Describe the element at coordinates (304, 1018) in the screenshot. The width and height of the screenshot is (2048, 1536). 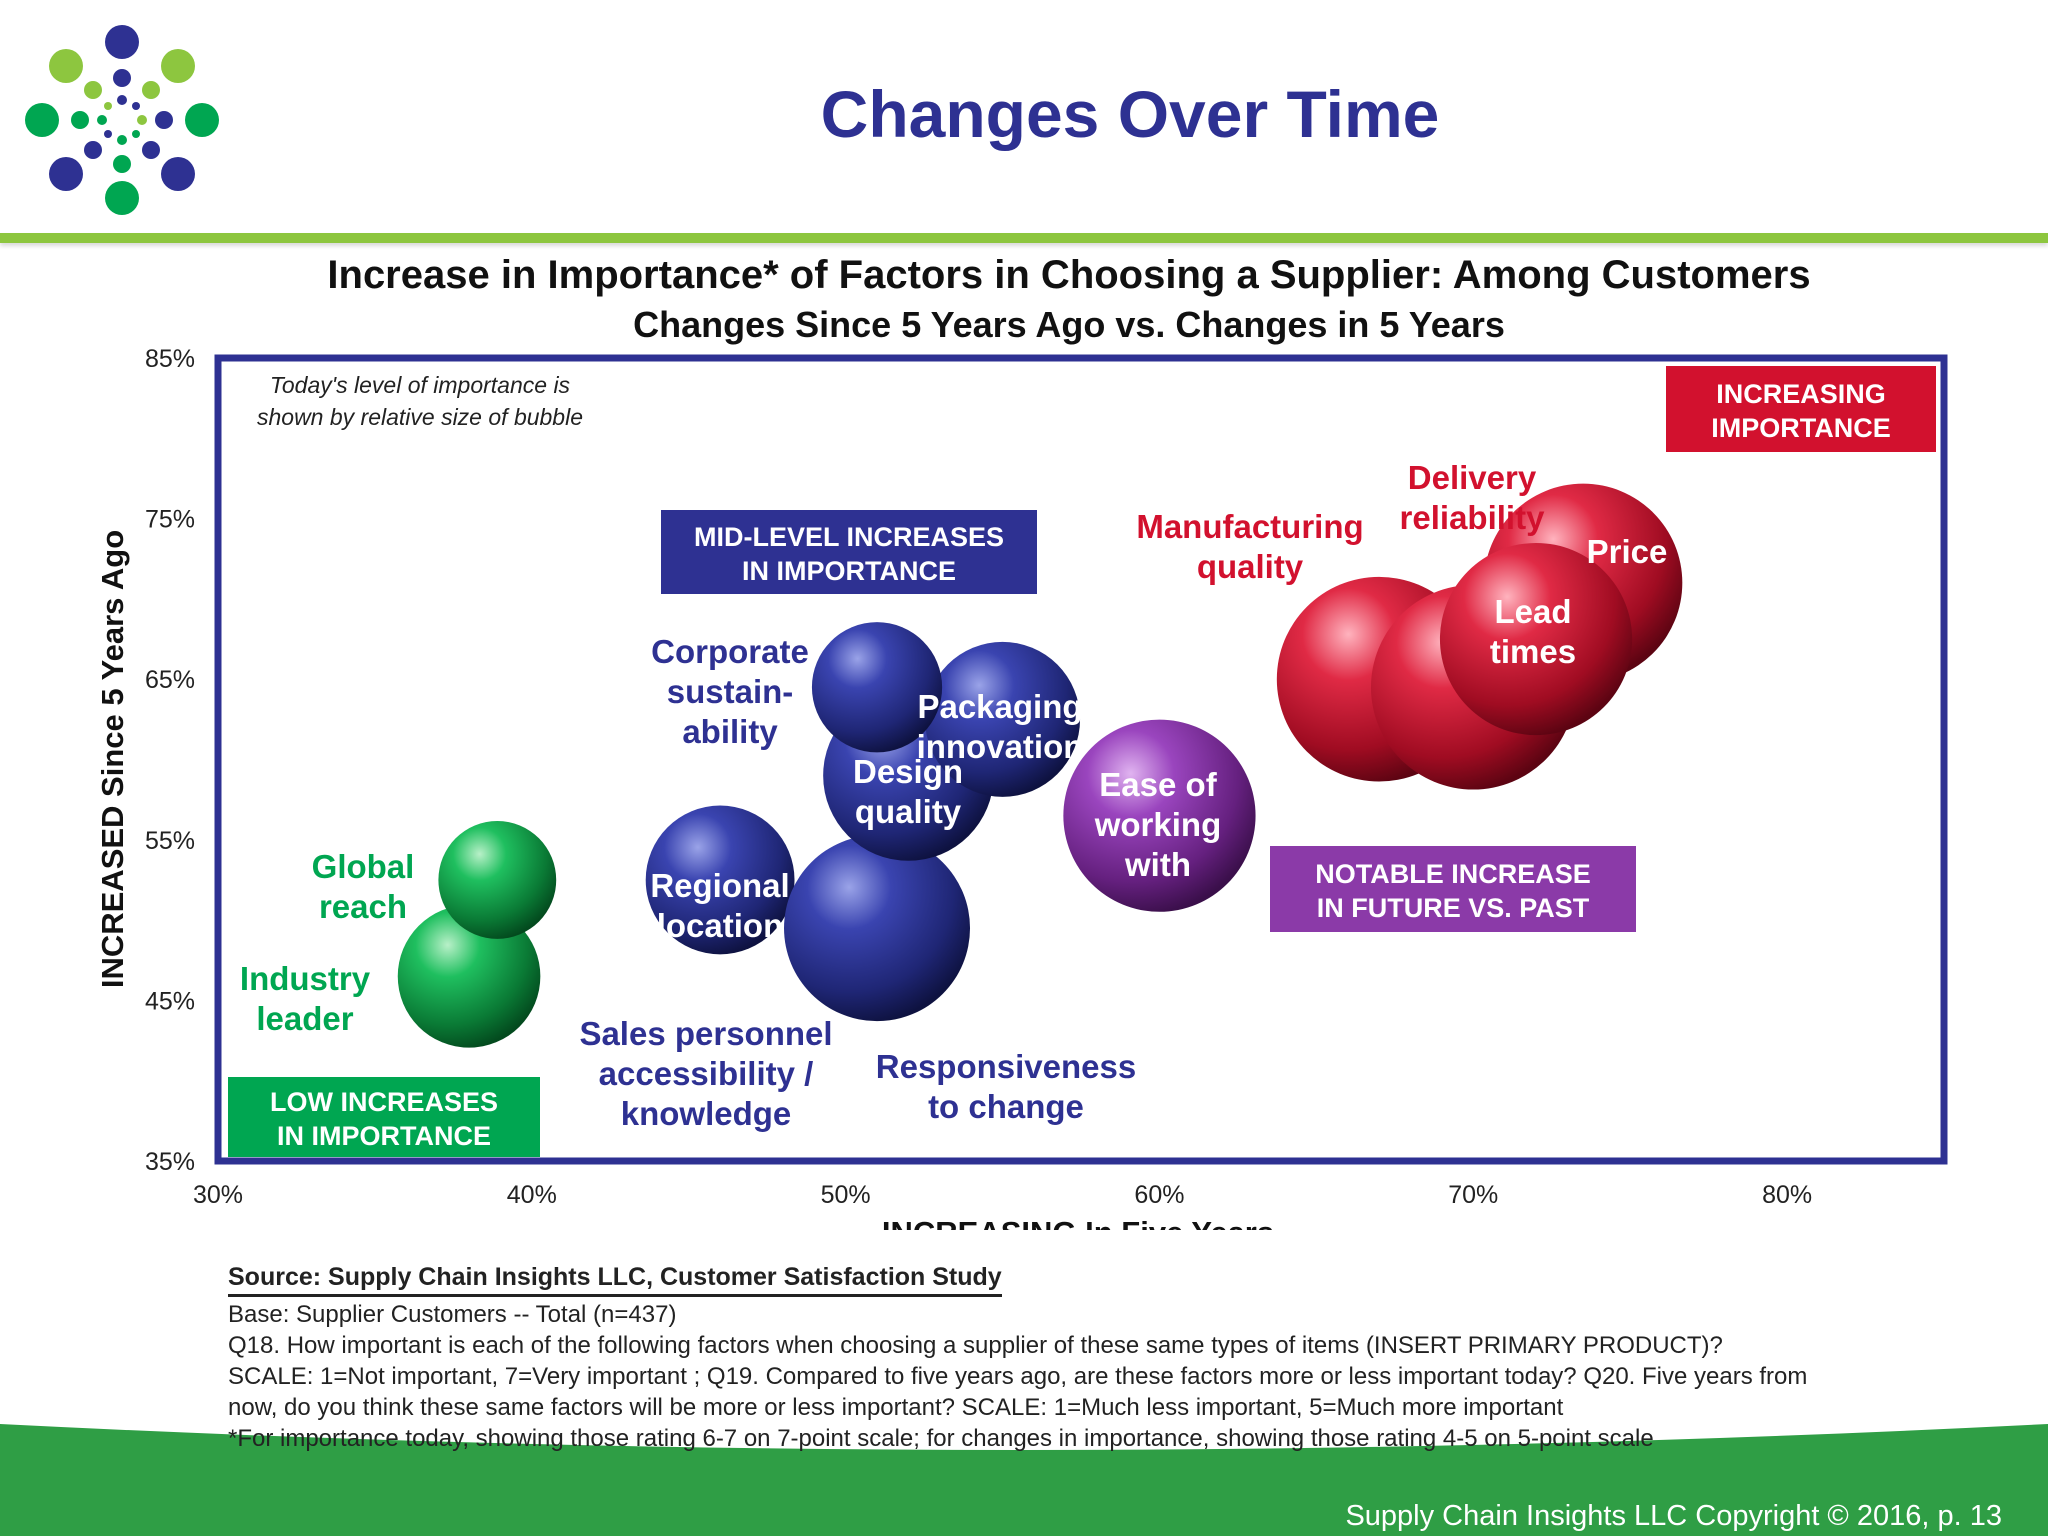
I see `bubble-label: leader` at that location.